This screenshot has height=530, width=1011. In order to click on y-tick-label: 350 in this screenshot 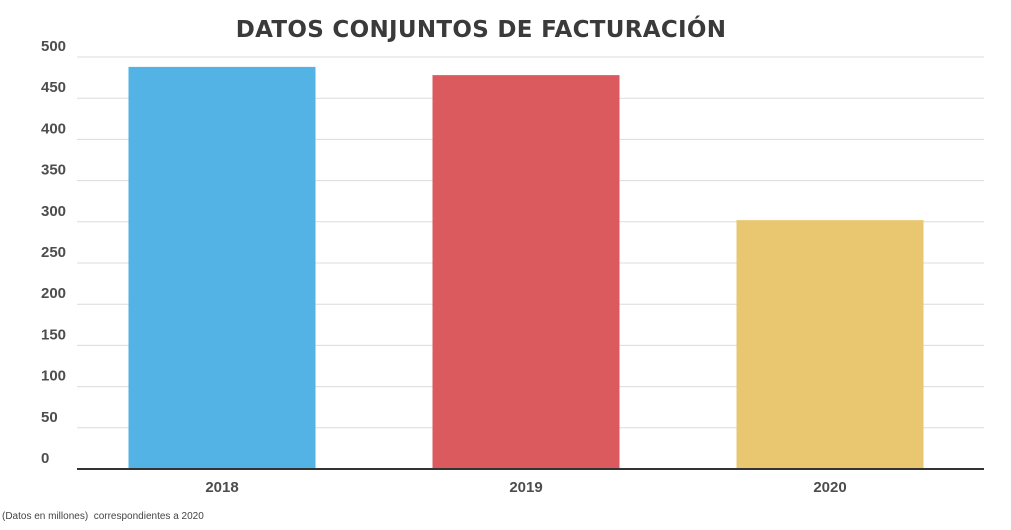, I will do `click(53, 170)`.